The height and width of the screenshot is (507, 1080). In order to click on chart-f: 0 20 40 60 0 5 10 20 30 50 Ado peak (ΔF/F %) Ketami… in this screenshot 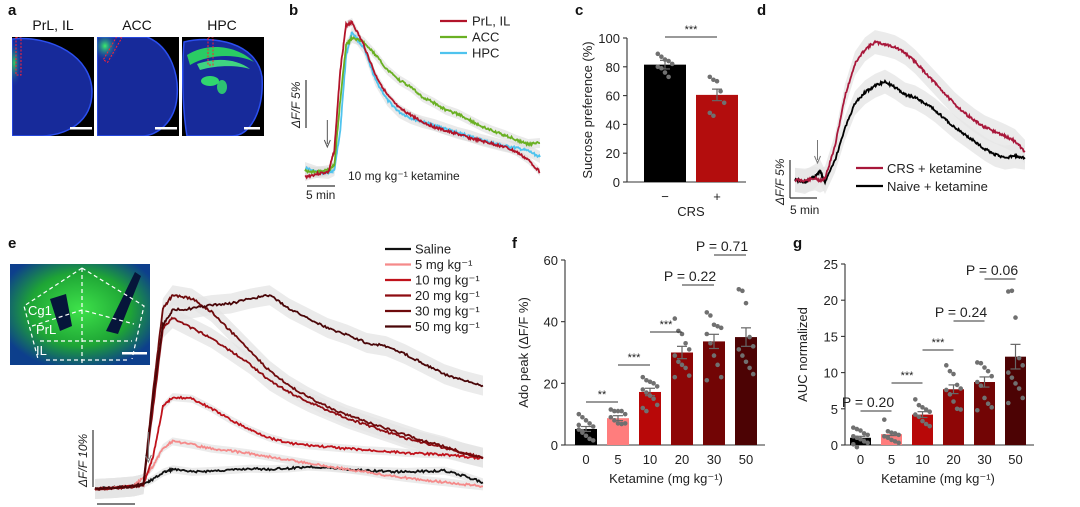, I will do `click(640, 362)`.